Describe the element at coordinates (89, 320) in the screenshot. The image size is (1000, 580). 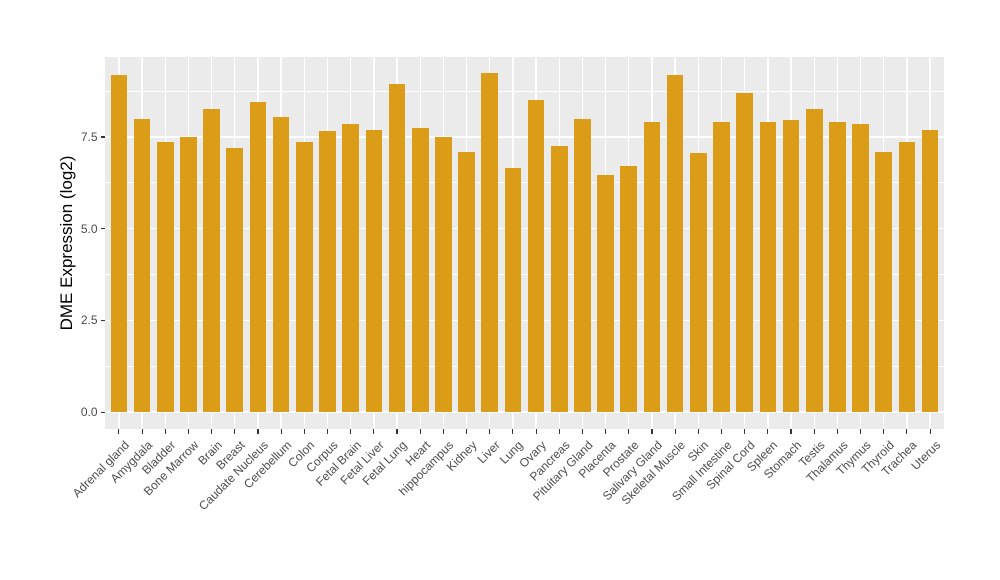
I see `y-tick-label: 2.5` at that location.